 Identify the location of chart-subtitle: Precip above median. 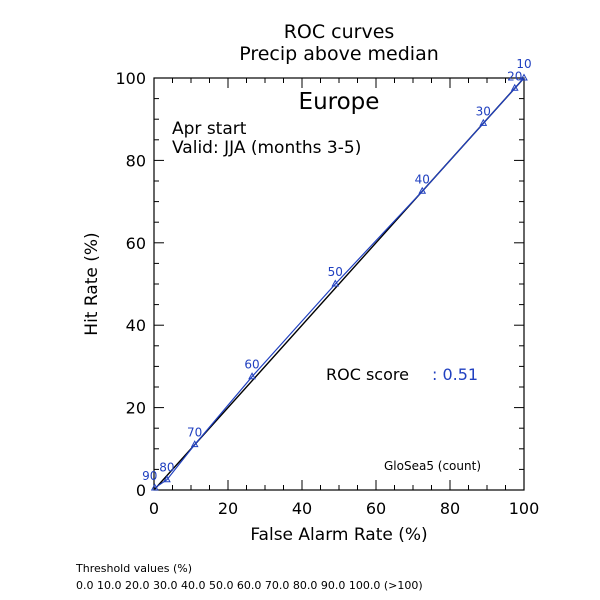
(339, 54).